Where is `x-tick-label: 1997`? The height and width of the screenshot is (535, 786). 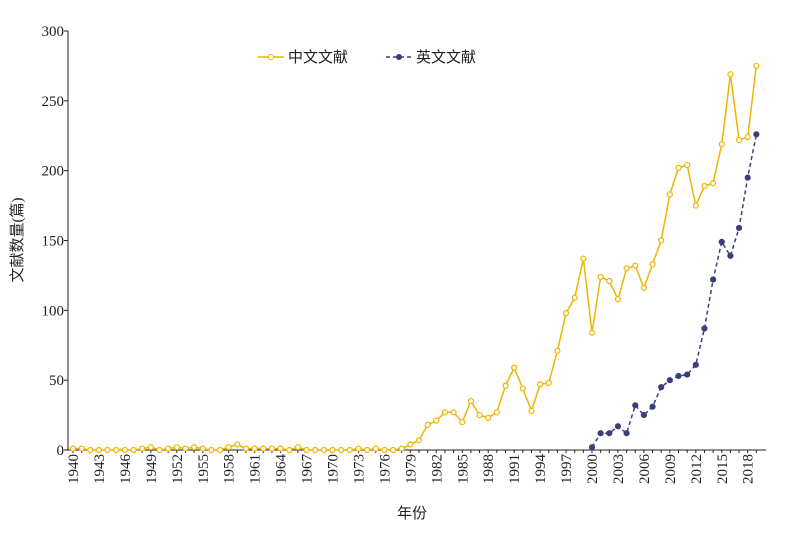 x-tick-label: 1997 is located at coordinates (567, 469).